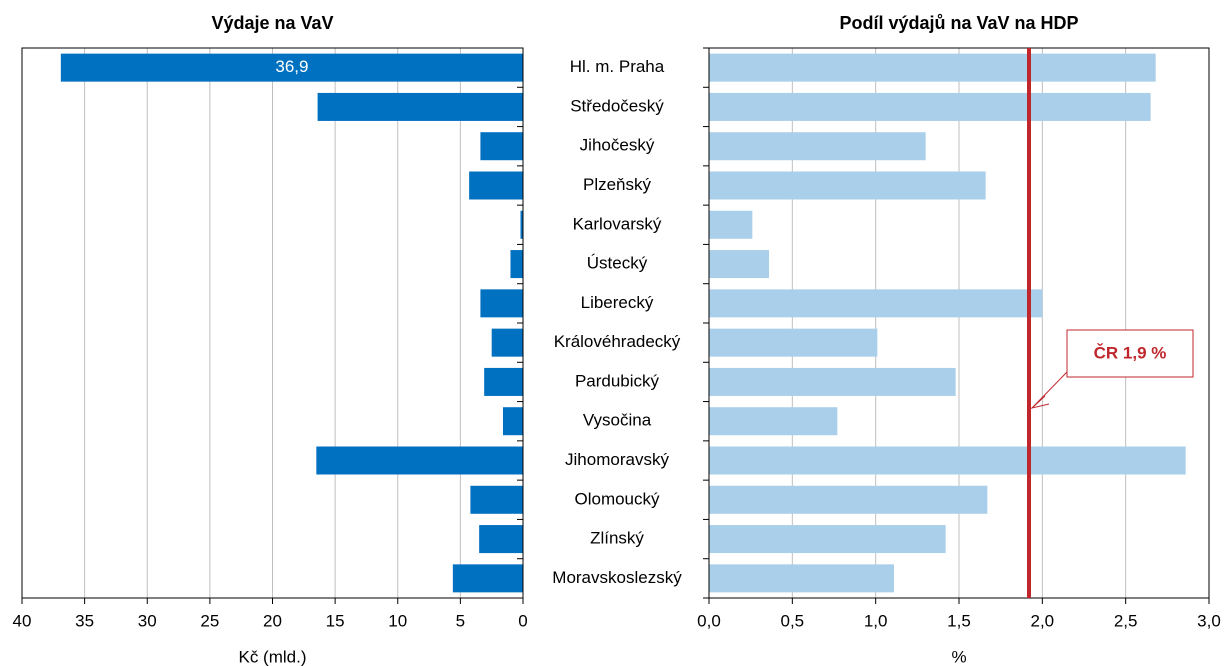 Image resolution: width=1226 pixels, height=666 pixels. What do you see at coordinates (959, 620) in the screenshot?
I see `x-tick-label: 1,5` at bounding box center [959, 620].